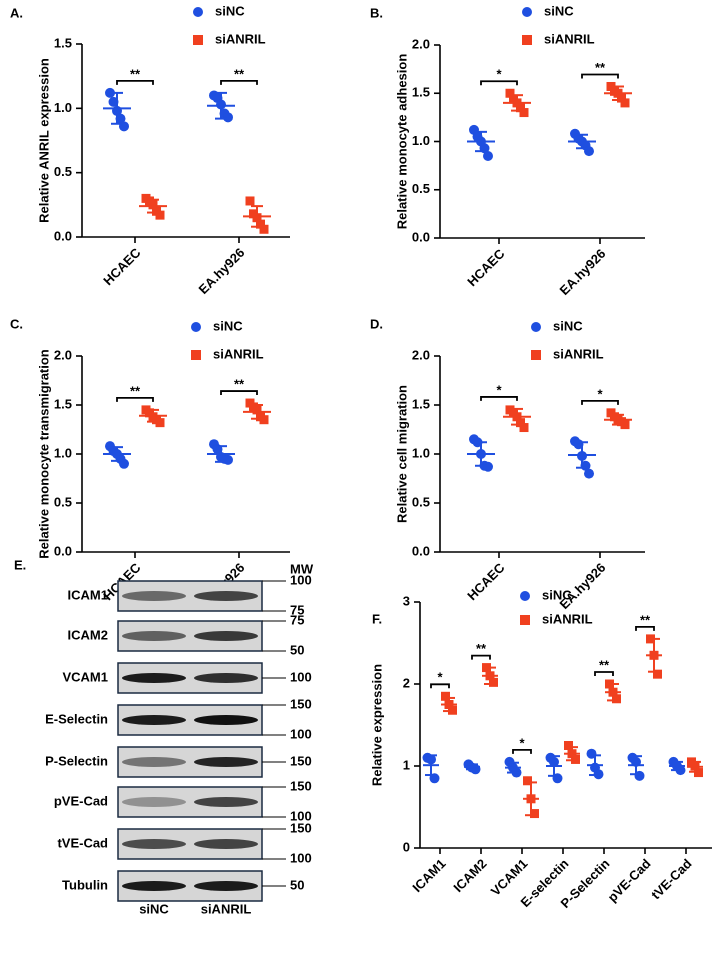 The image size is (716, 956). What do you see at coordinates (85, 676) in the screenshot?
I see `row-label: VCAM1` at bounding box center [85, 676].